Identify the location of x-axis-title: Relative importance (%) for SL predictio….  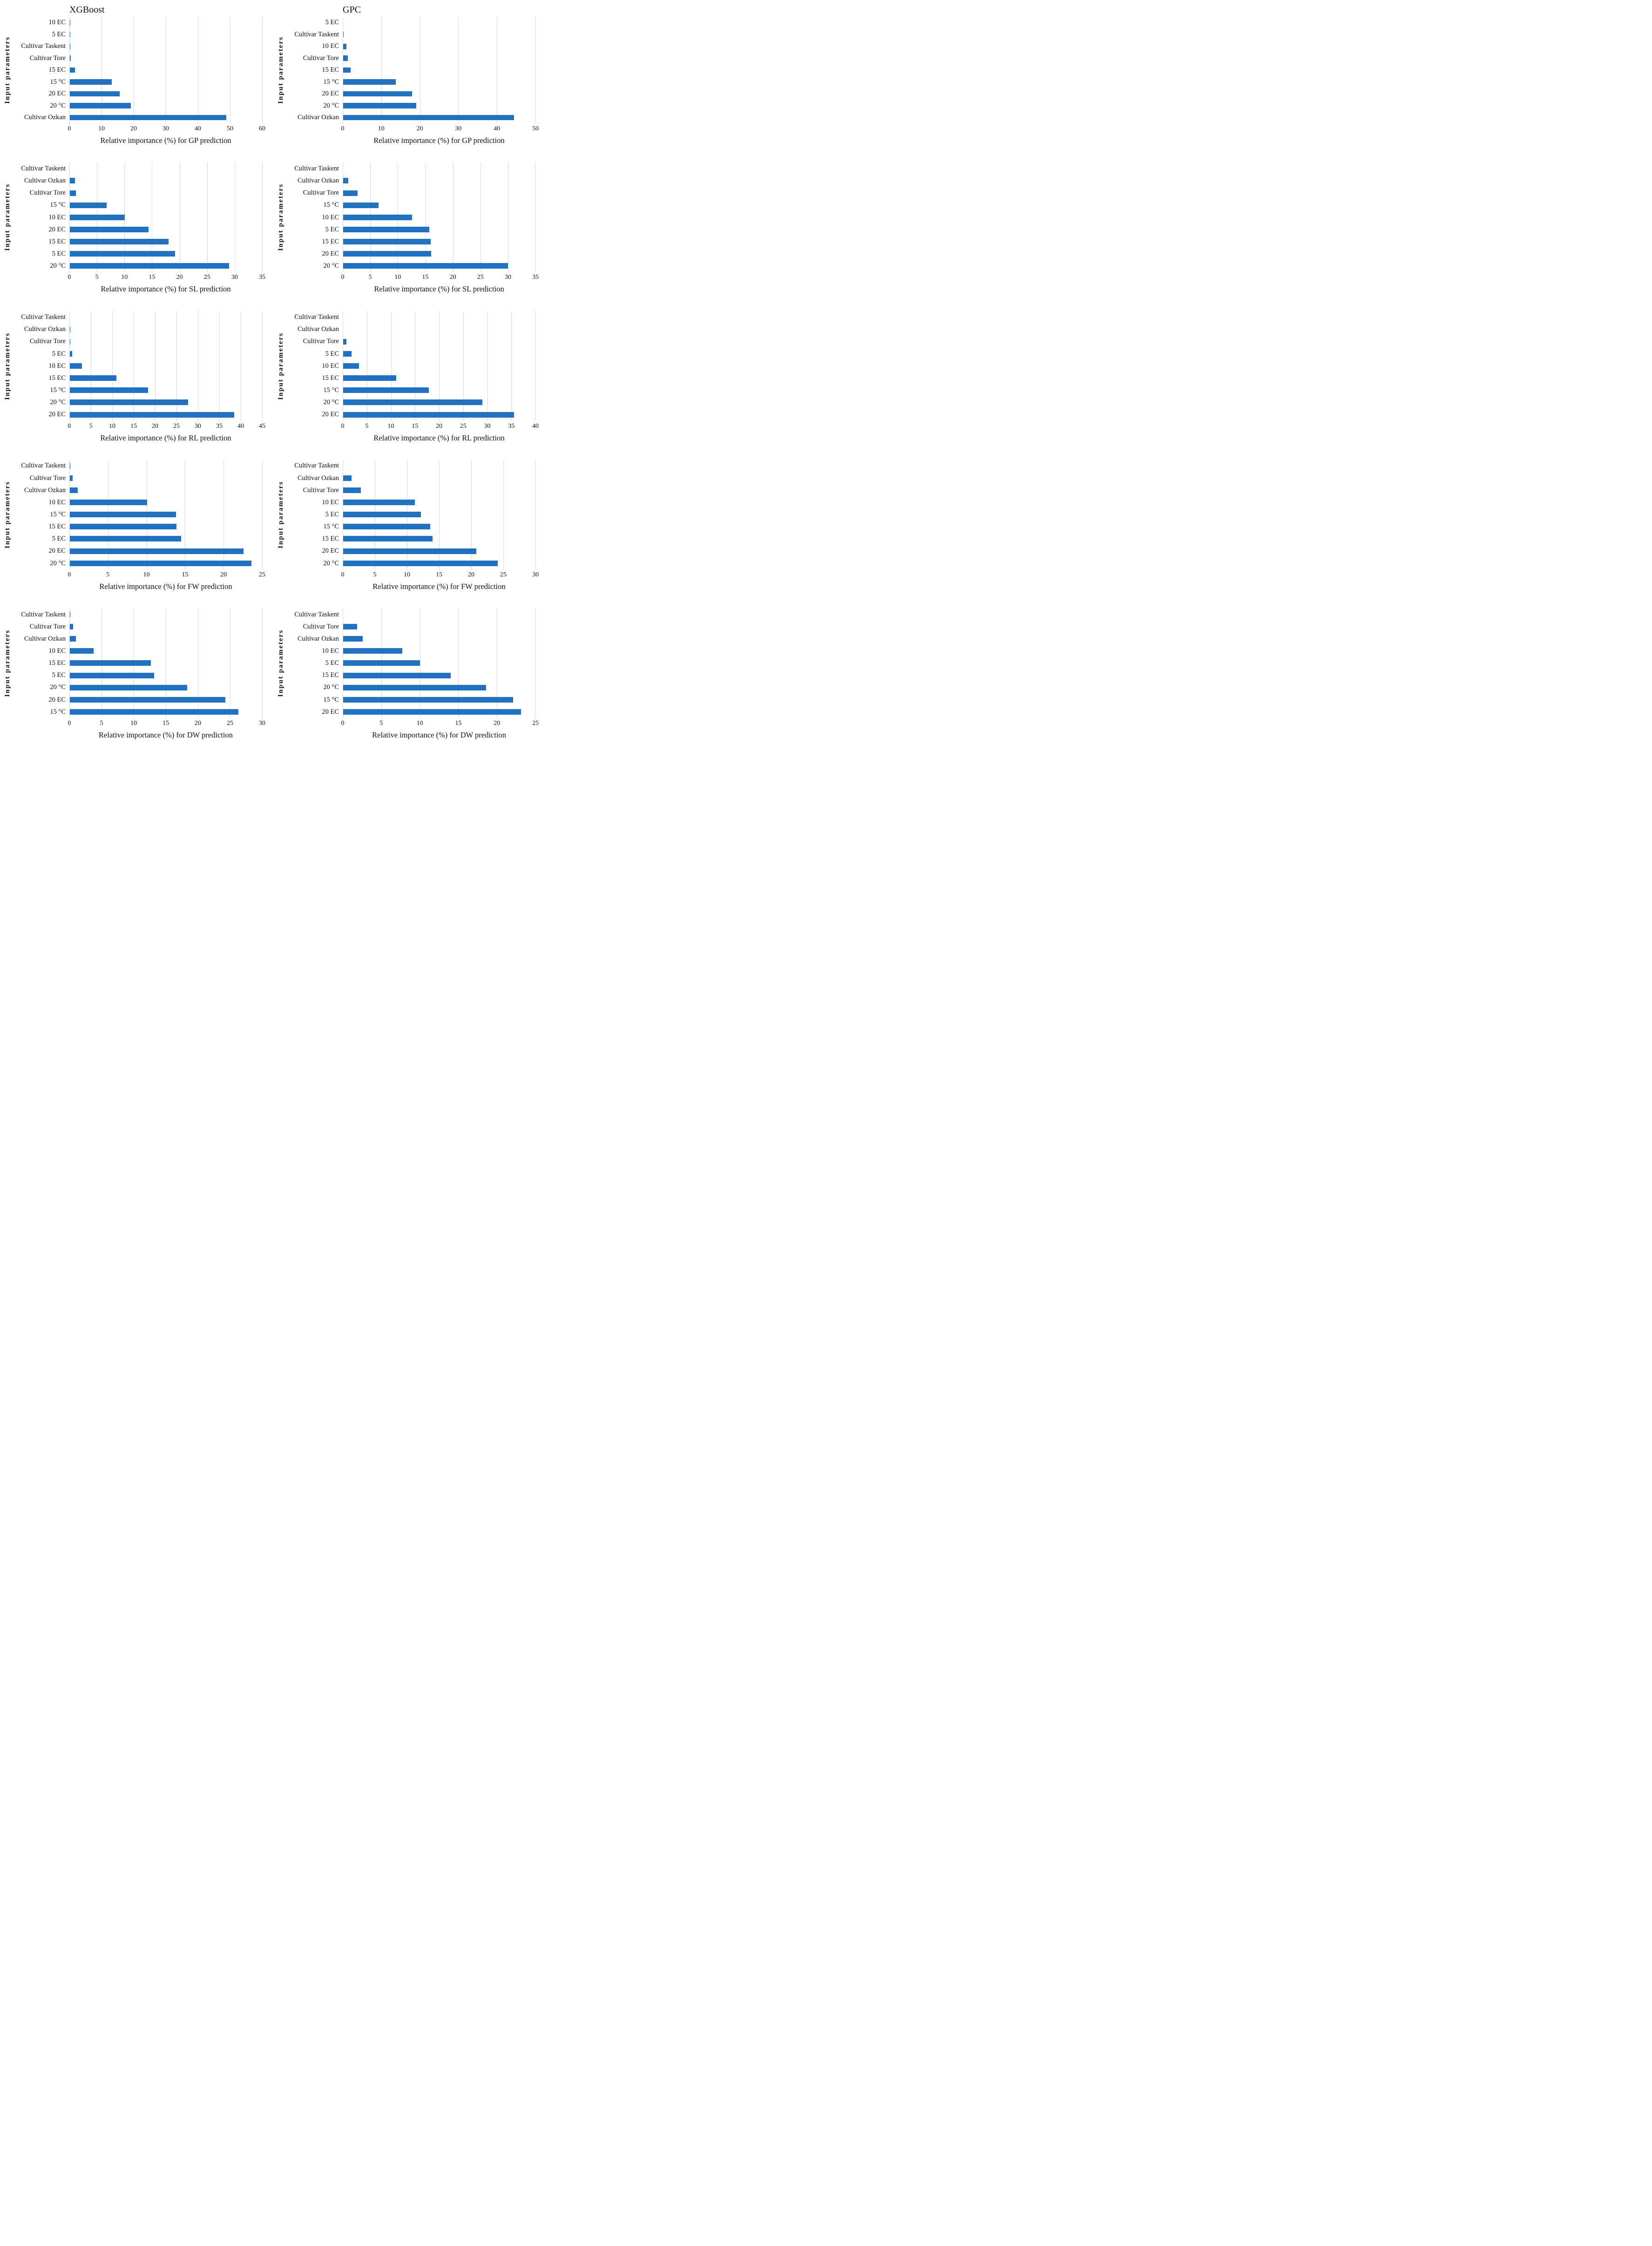
(439, 289).